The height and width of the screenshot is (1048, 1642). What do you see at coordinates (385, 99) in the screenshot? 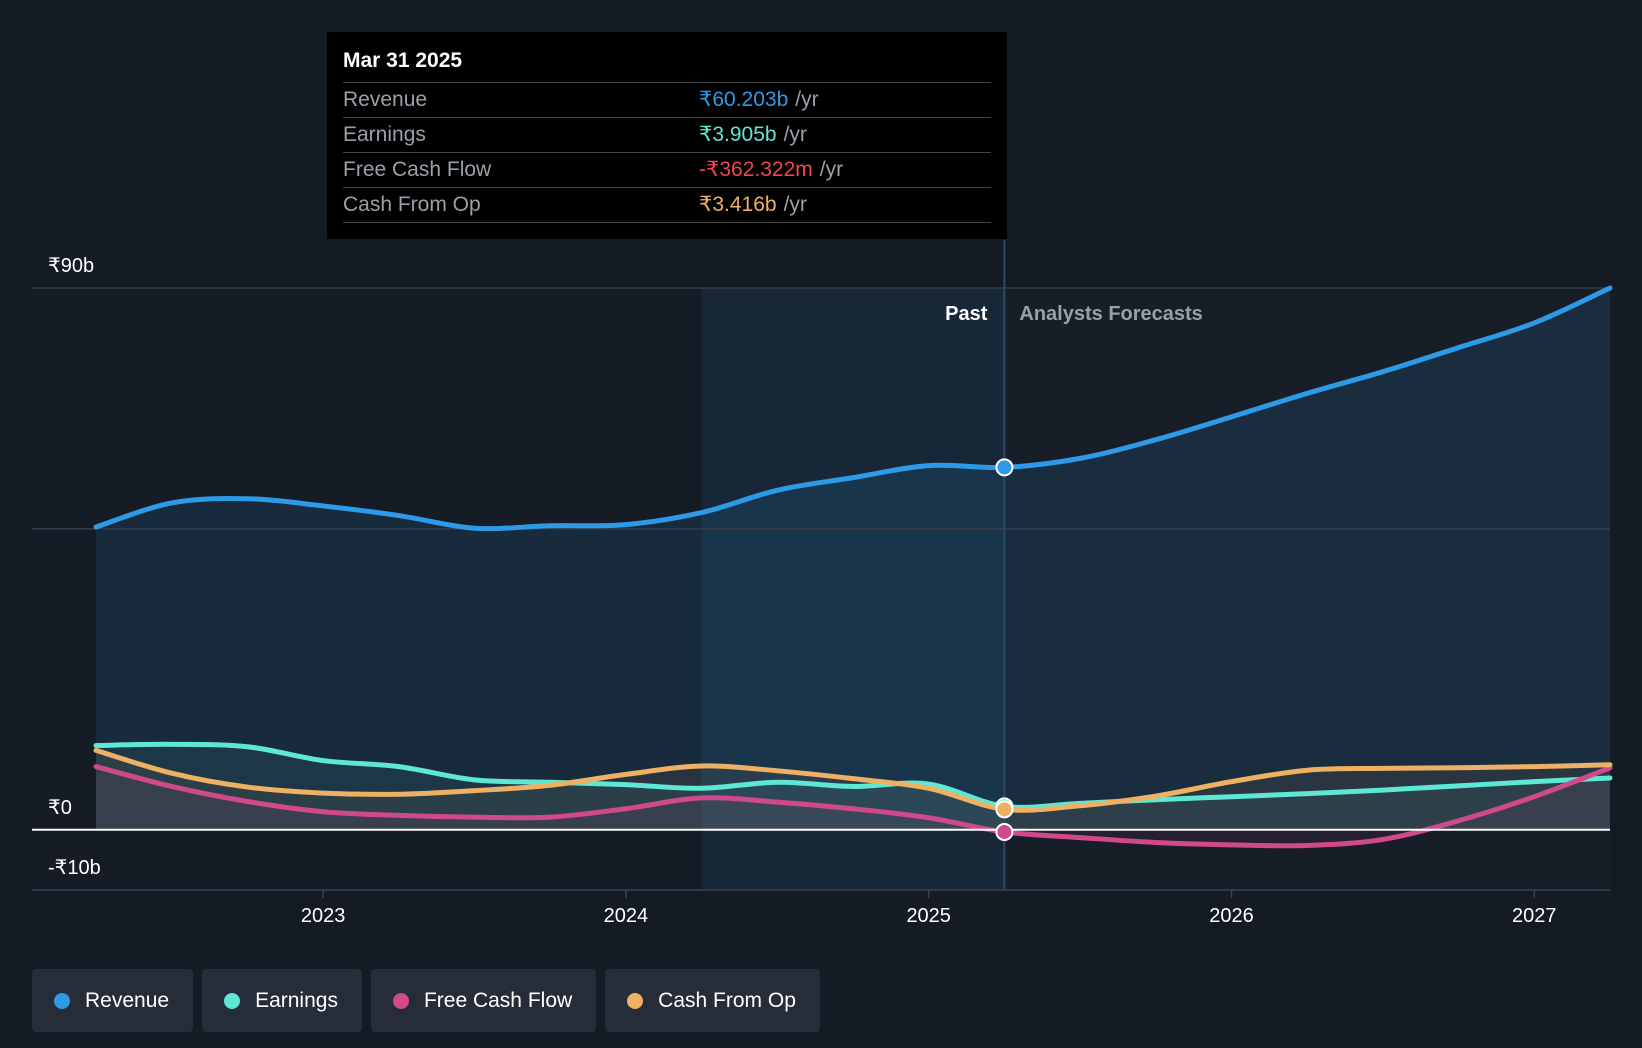
I see `tooltip-label: Revenue` at bounding box center [385, 99].